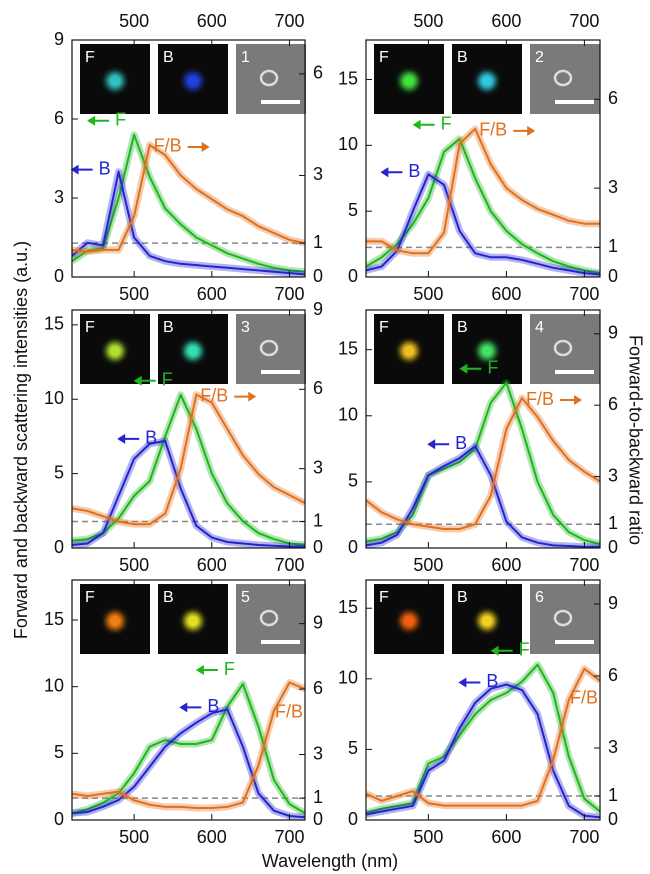 Image resolution: width=650 pixels, height=874 pixels. Describe the element at coordinates (635, 440) in the screenshot. I see `y2-axis-label: Forward-to-backward ratio` at that location.